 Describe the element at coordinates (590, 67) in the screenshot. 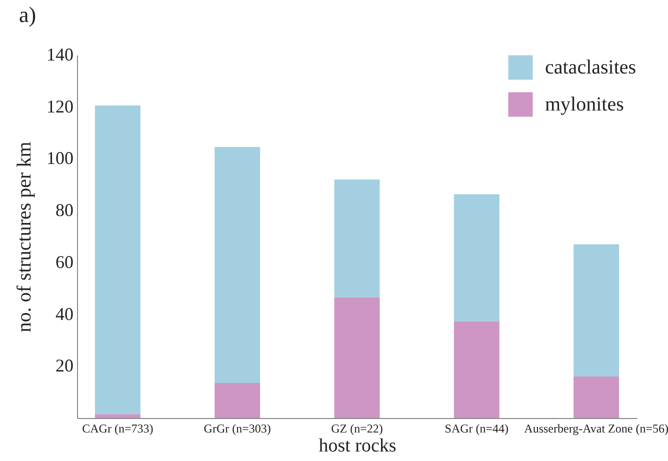

I see `legend-label: cataclasites` at that location.